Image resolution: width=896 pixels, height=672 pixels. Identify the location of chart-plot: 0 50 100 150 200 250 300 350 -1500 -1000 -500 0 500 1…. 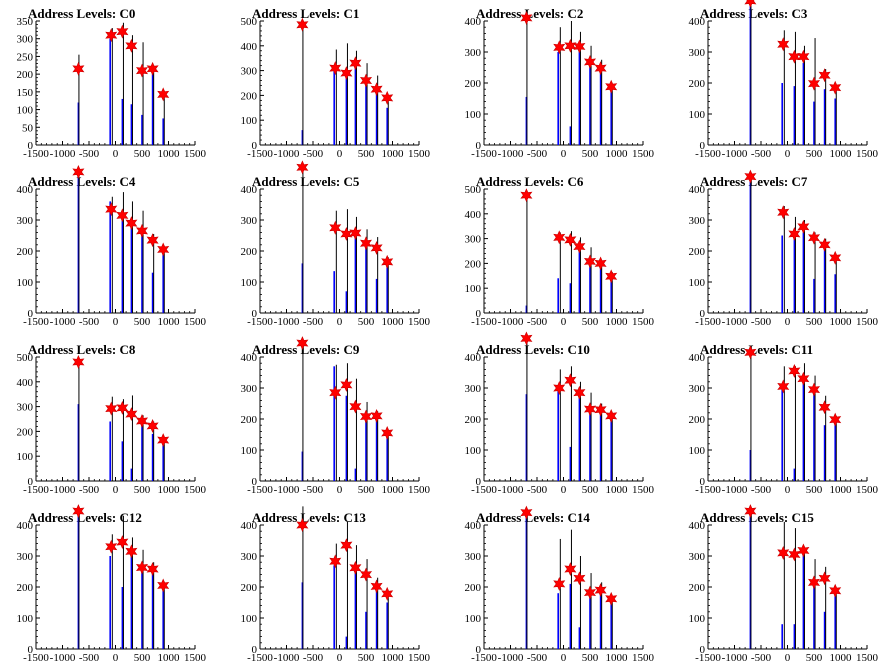
(112, 88).